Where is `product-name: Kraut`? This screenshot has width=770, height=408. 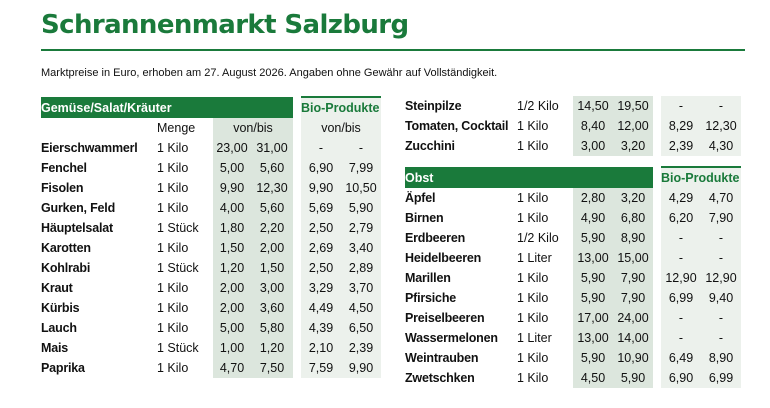 product-name: Kraut is located at coordinates (57, 288).